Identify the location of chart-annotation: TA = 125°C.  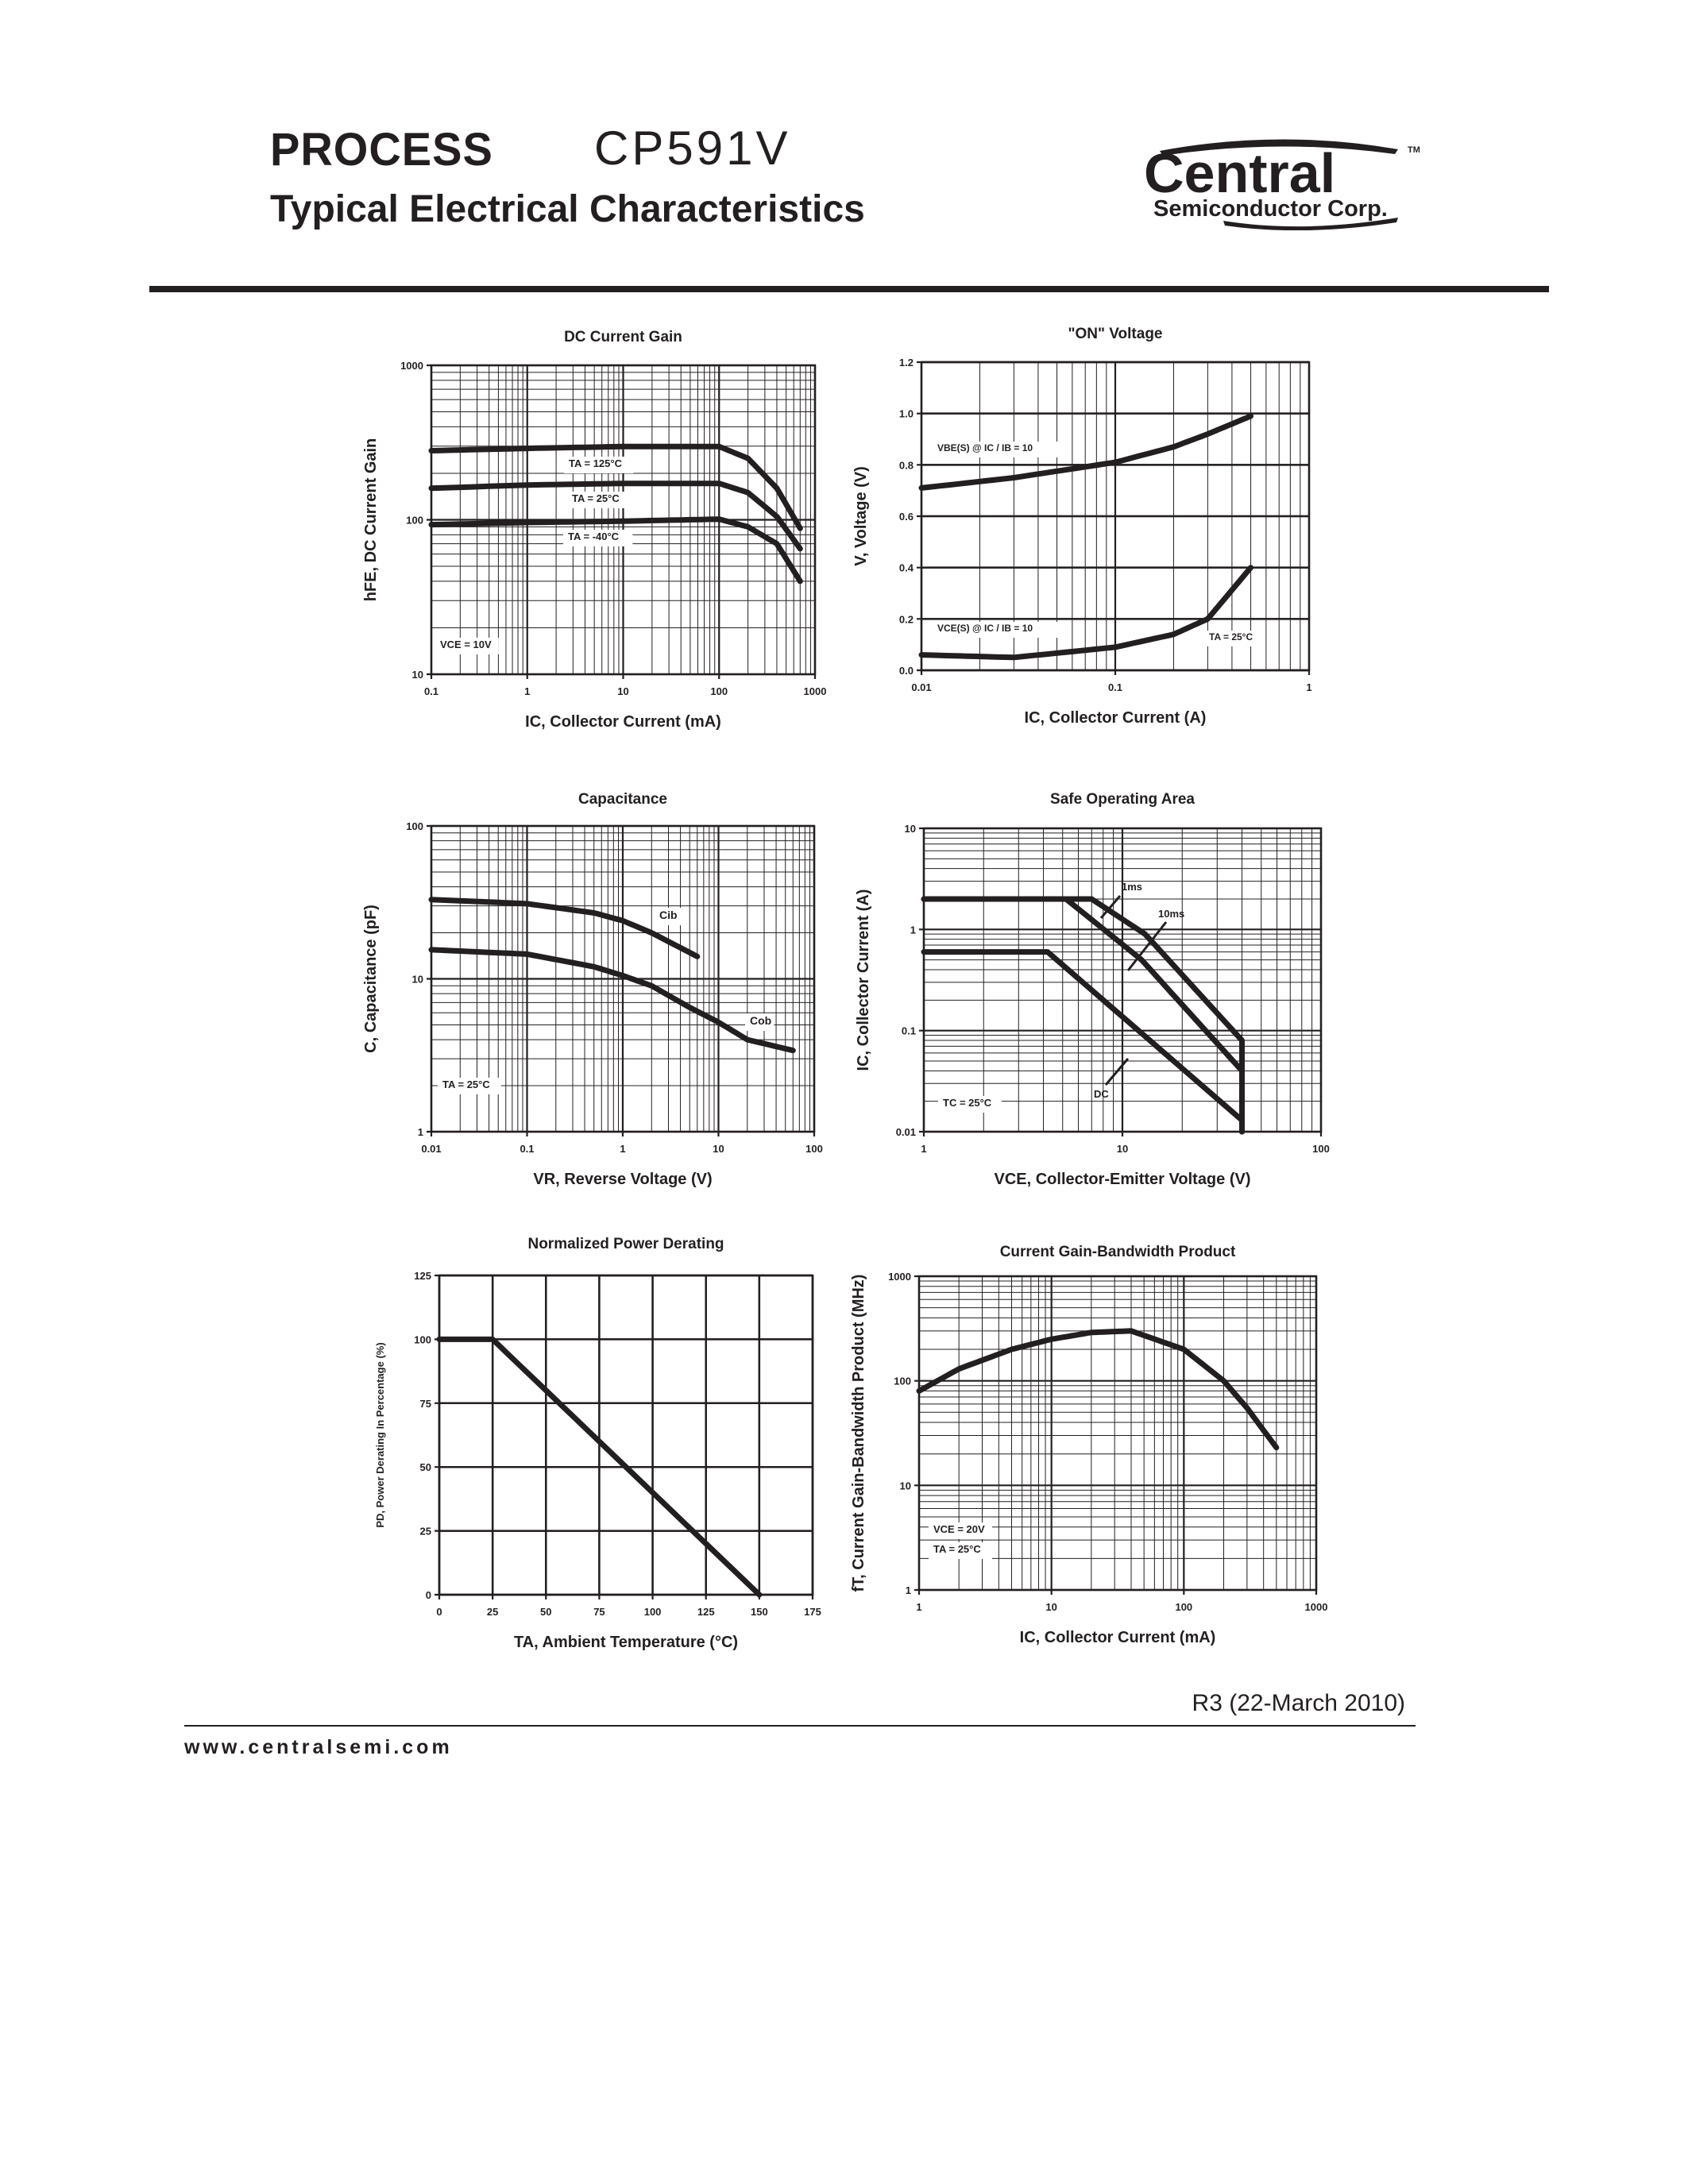
(596, 463).